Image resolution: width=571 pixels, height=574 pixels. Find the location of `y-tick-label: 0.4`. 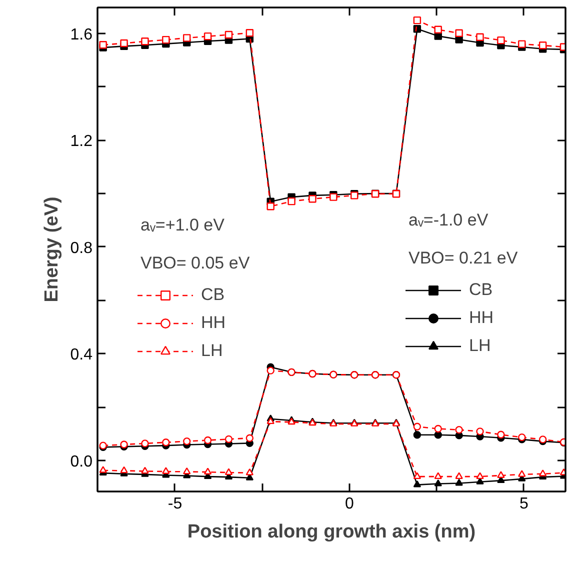

y-tick-label: 0.4 is located at coordinates (81, 355).